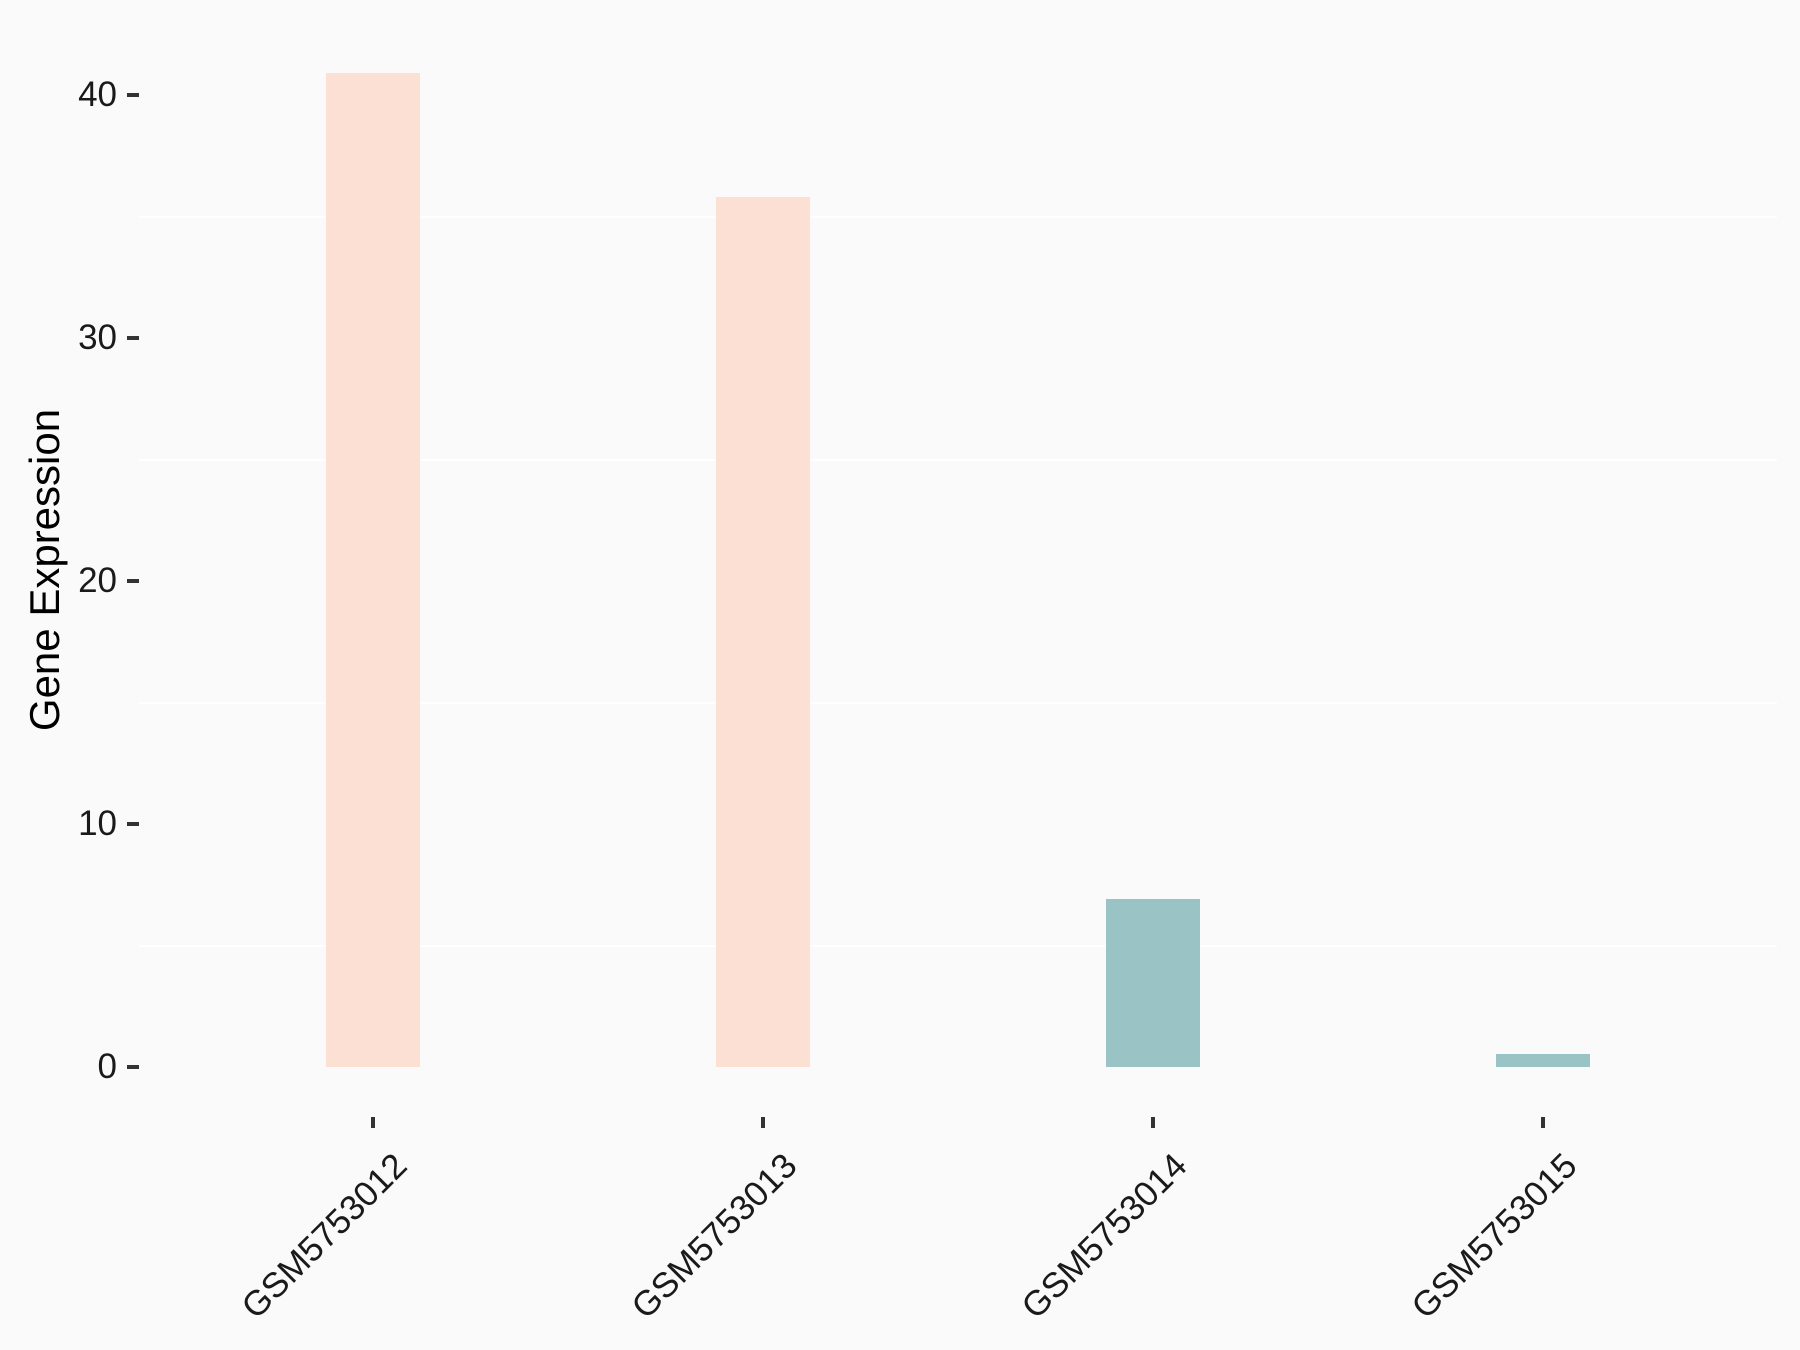 This screenshot has width=1800, height=1350. What do you see at coordinates (97, 94) in the screenshot?
I see `y-tick-label: 40` at bounding box center [97, 94].